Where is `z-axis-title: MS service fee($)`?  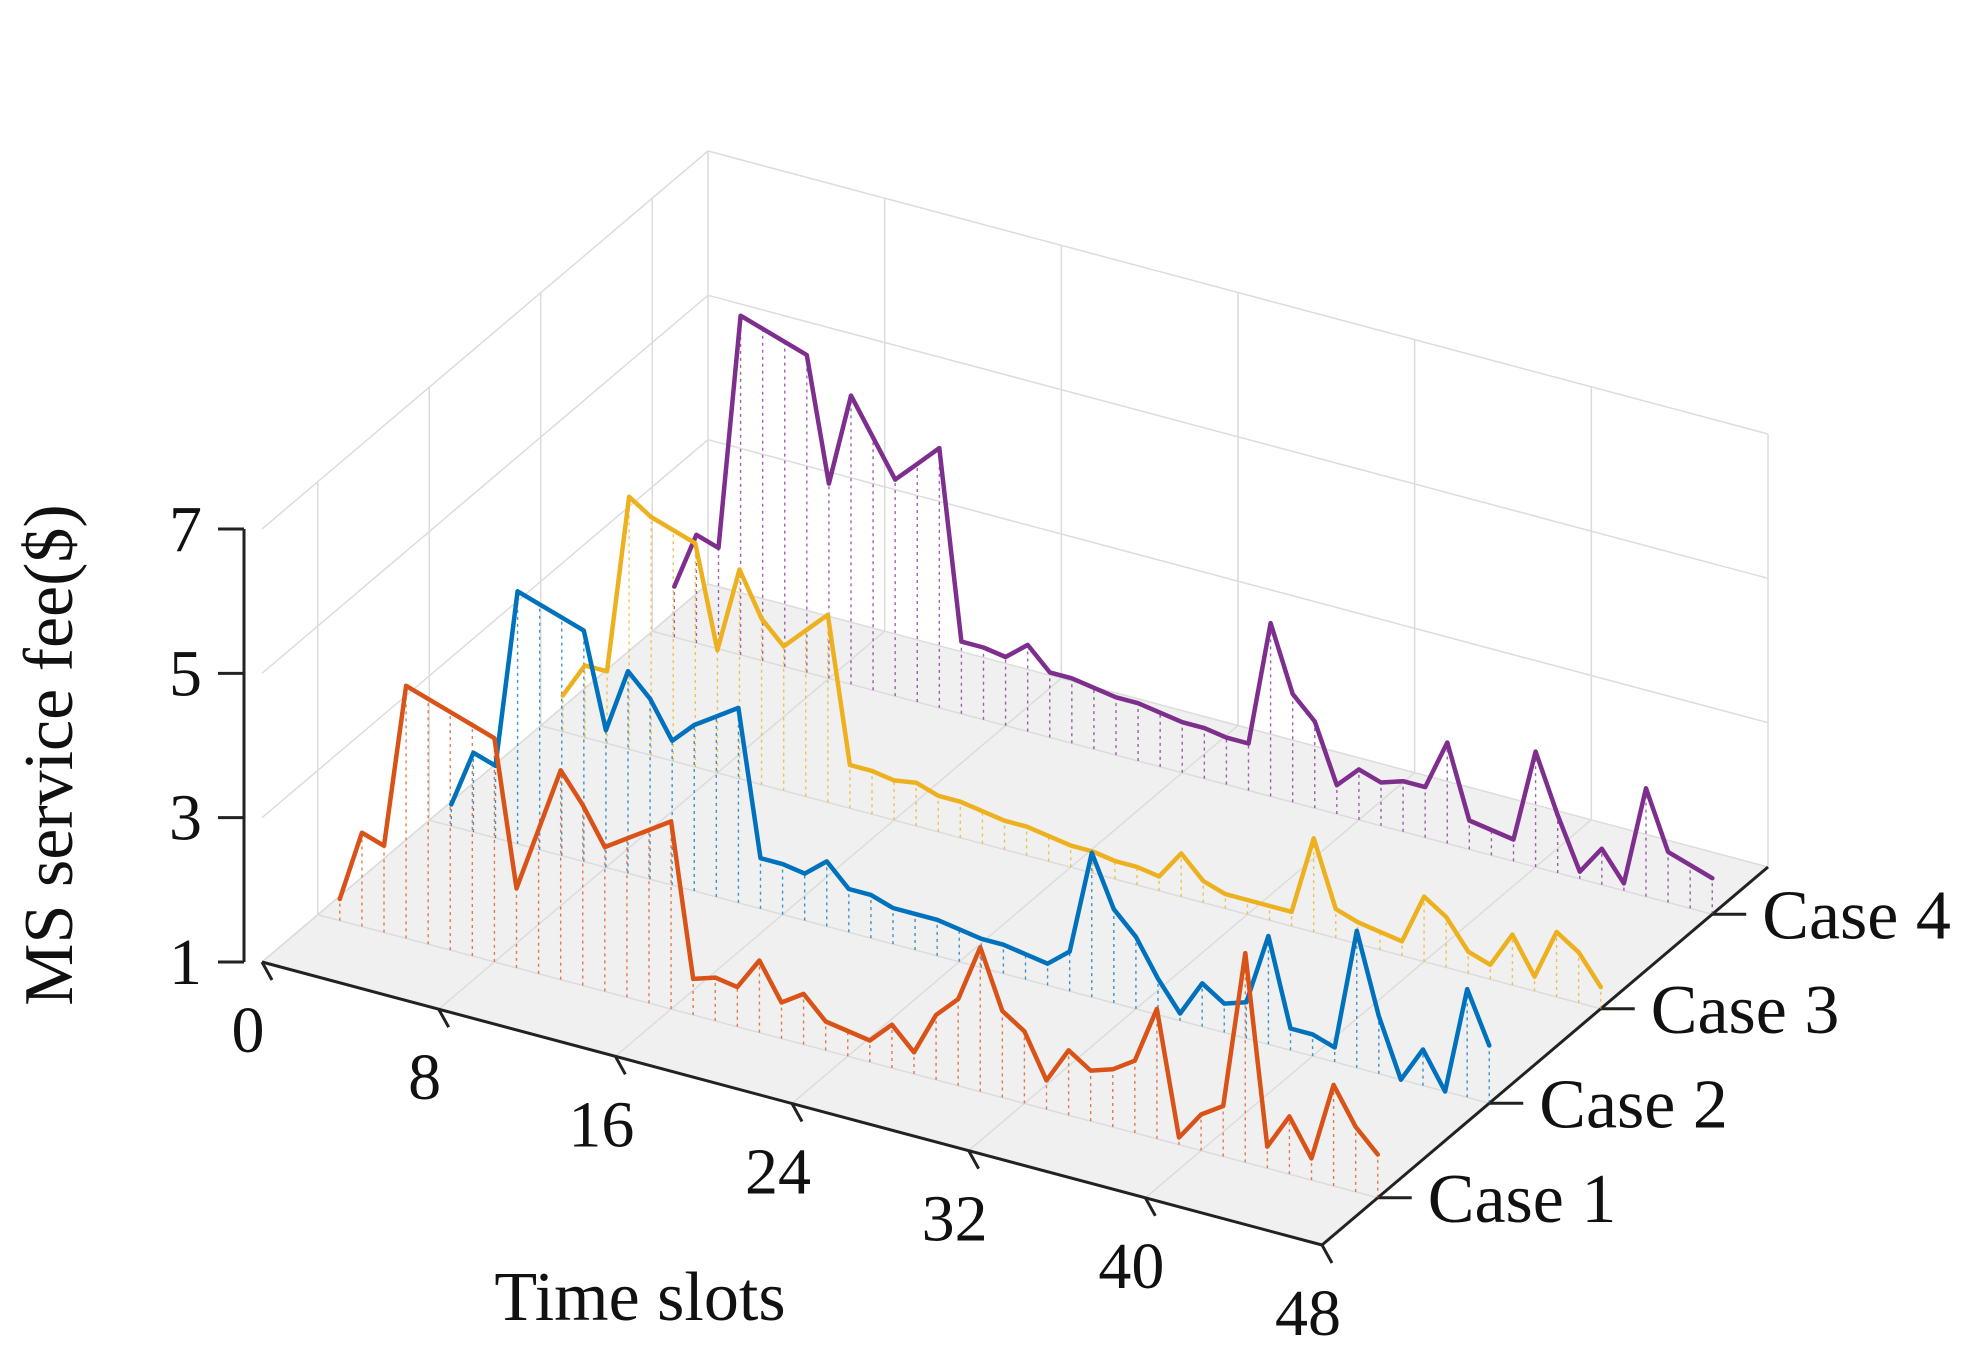 z-axis-title: MS service fee($) is located at coordinates (49, 754).